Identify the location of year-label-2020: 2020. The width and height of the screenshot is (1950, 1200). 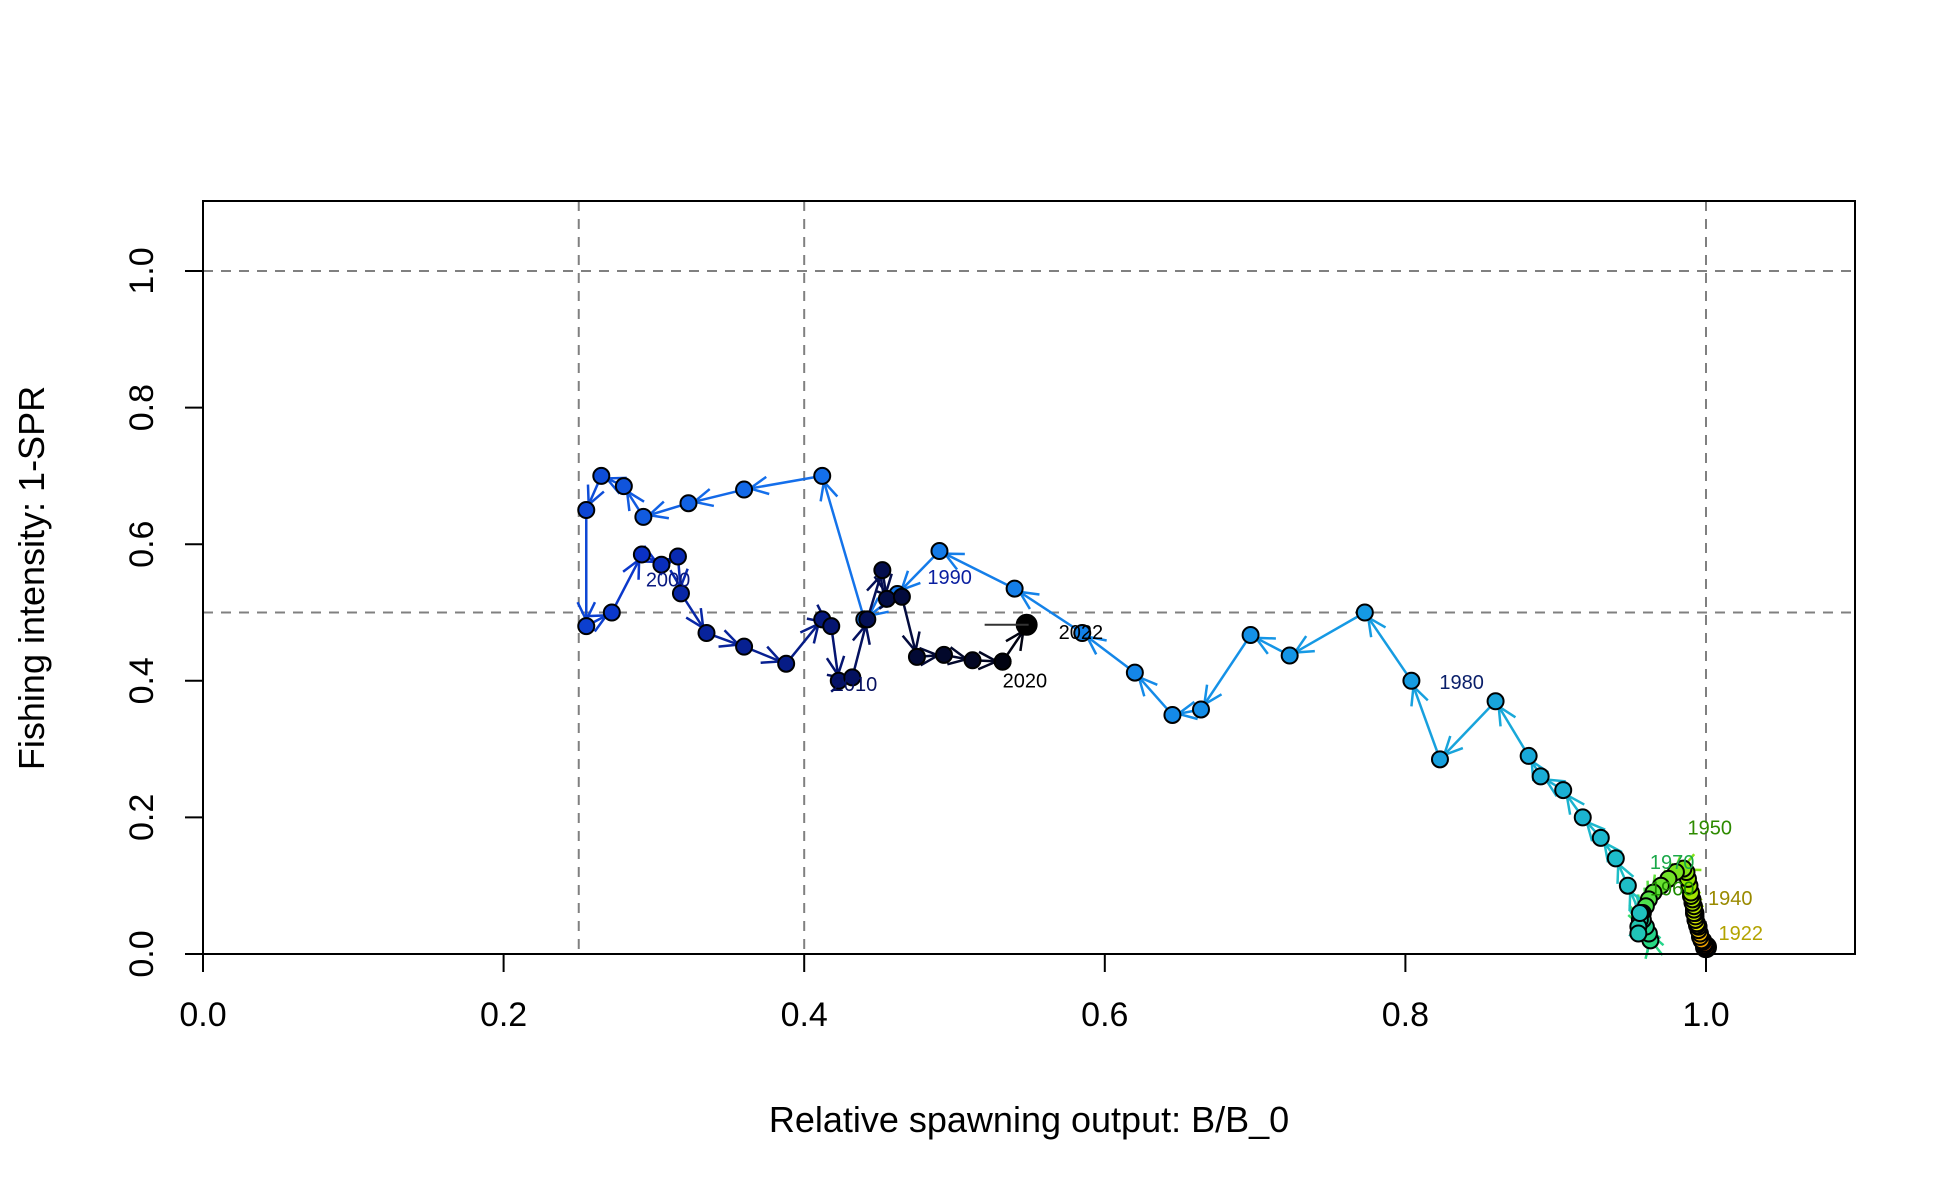
(1025, 682).